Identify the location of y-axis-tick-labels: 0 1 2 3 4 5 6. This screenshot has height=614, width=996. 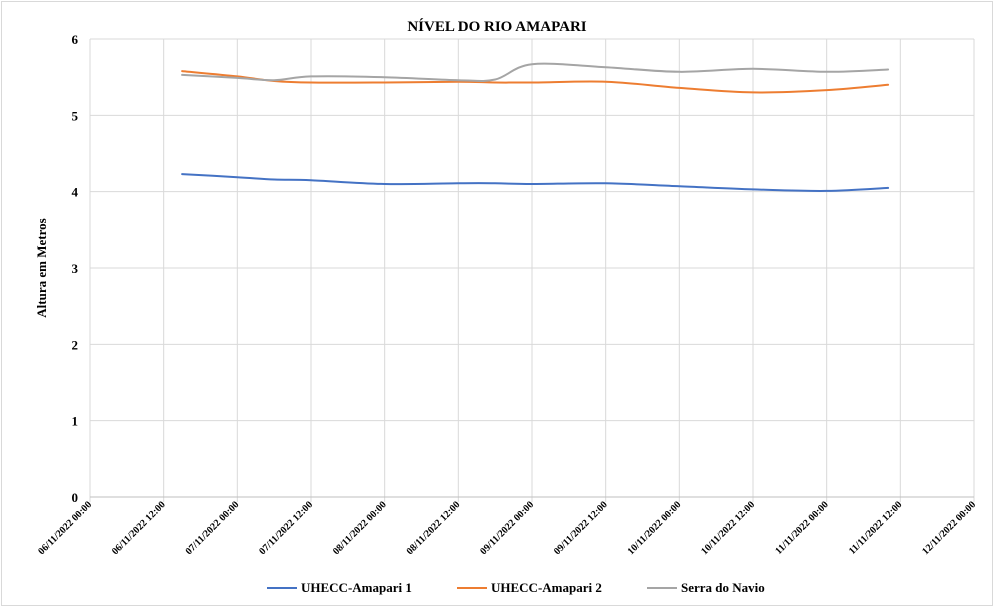
(75, 268).